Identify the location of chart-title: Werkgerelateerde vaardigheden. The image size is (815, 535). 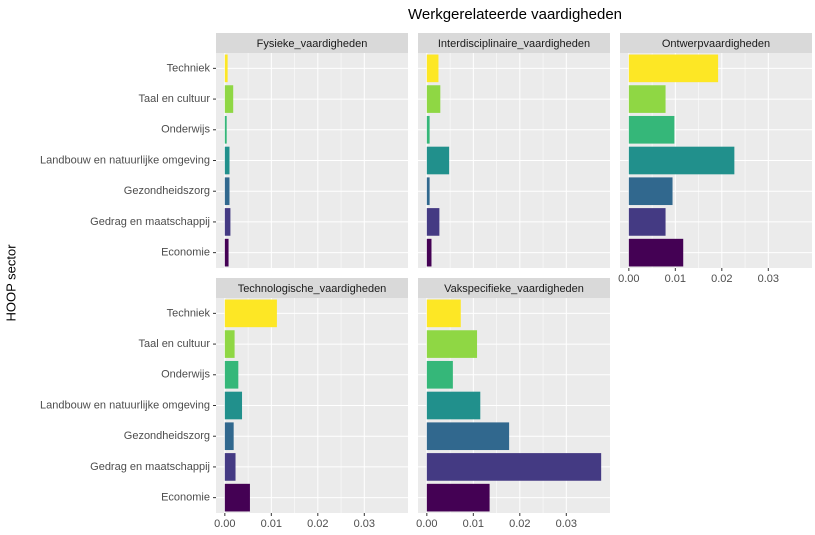
(515, 14).